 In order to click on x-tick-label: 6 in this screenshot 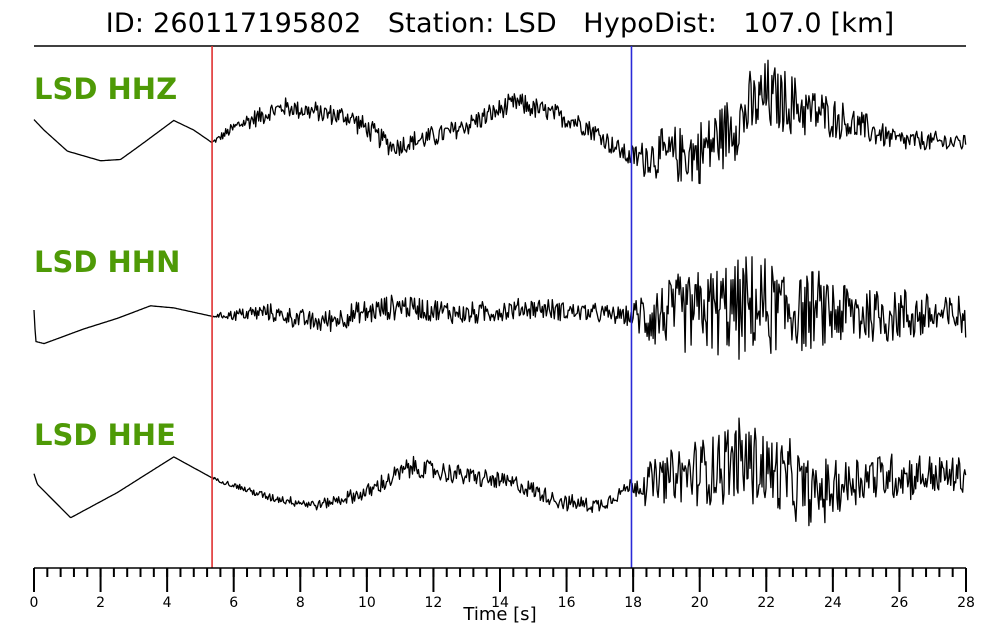, I will do `click(233, 603)`.